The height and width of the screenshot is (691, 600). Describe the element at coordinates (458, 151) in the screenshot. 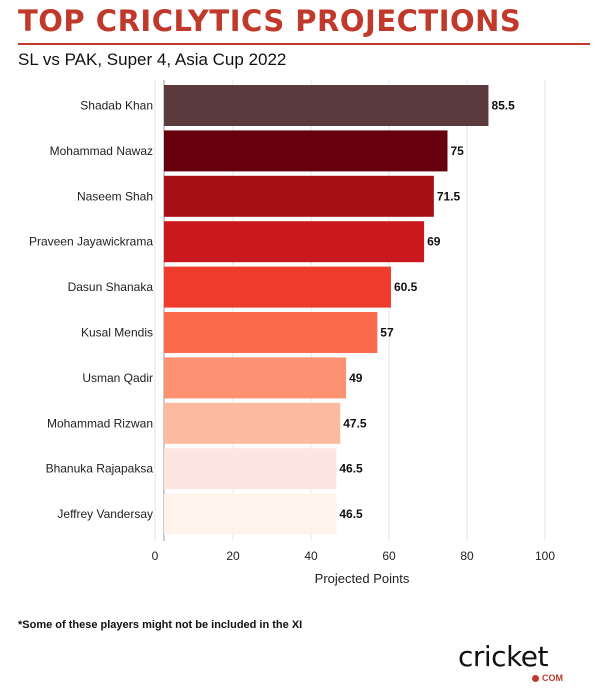

I see `value-label: 75` at that location.